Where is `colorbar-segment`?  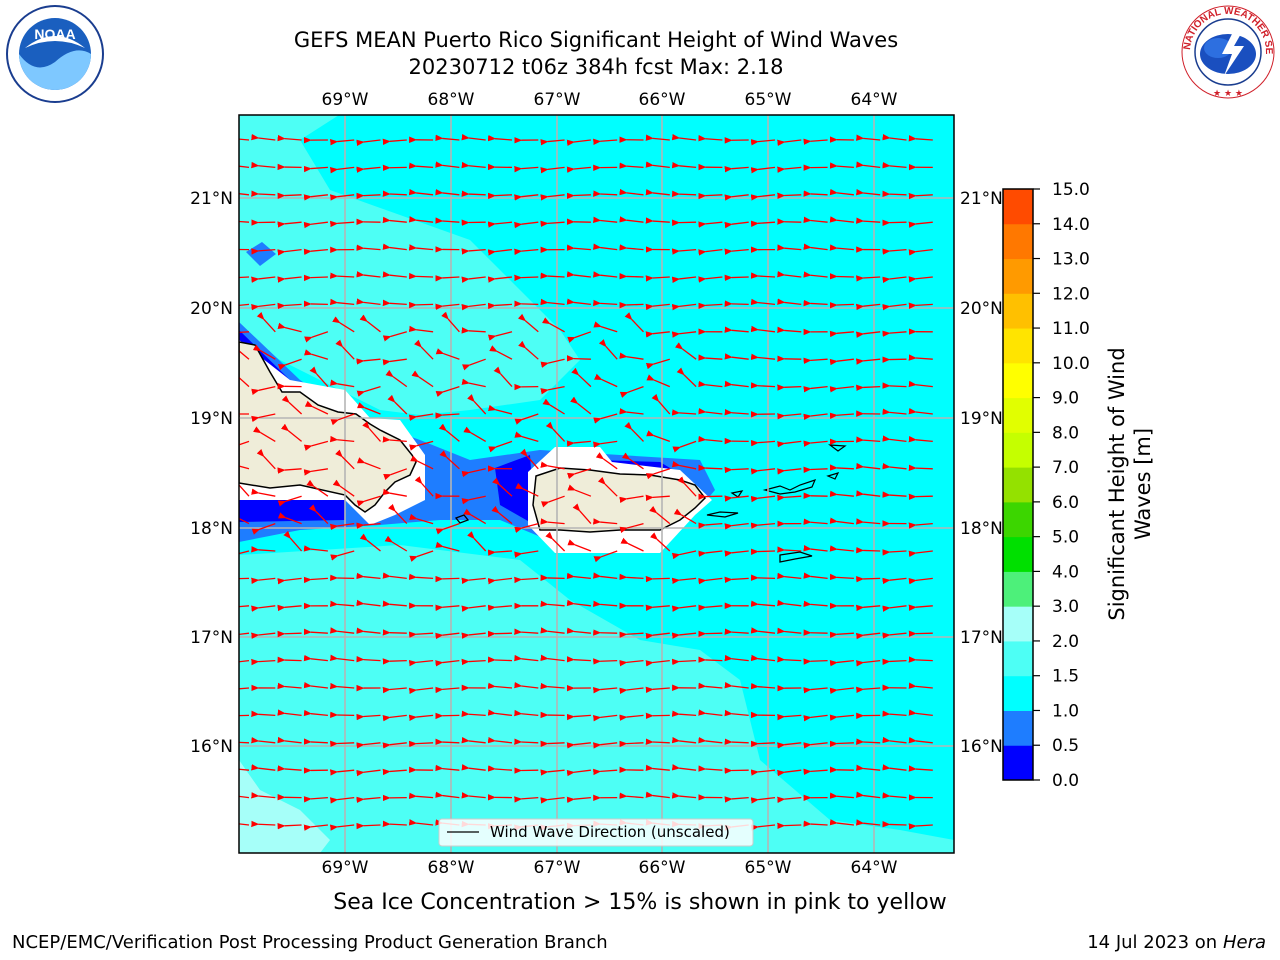
colorbar-segment is located at coordinates (1018, 415).